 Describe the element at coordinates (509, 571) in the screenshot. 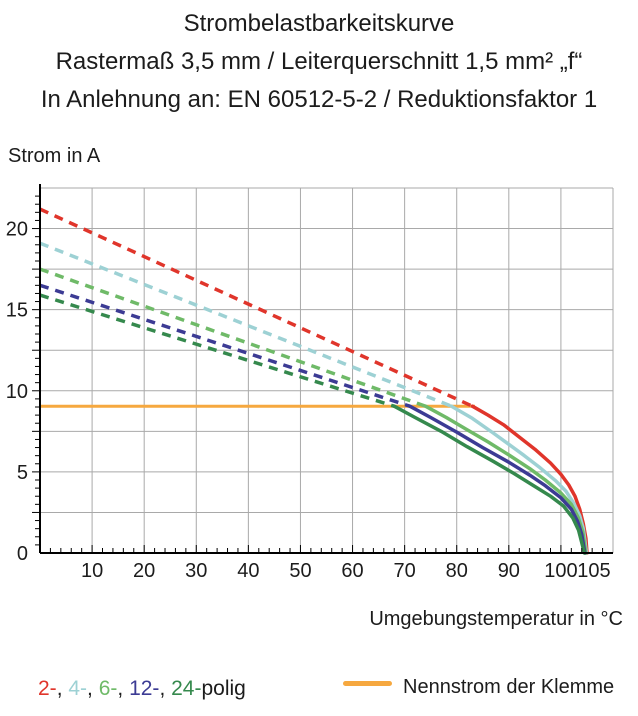

I see `x-tick-label: 90` at that location.